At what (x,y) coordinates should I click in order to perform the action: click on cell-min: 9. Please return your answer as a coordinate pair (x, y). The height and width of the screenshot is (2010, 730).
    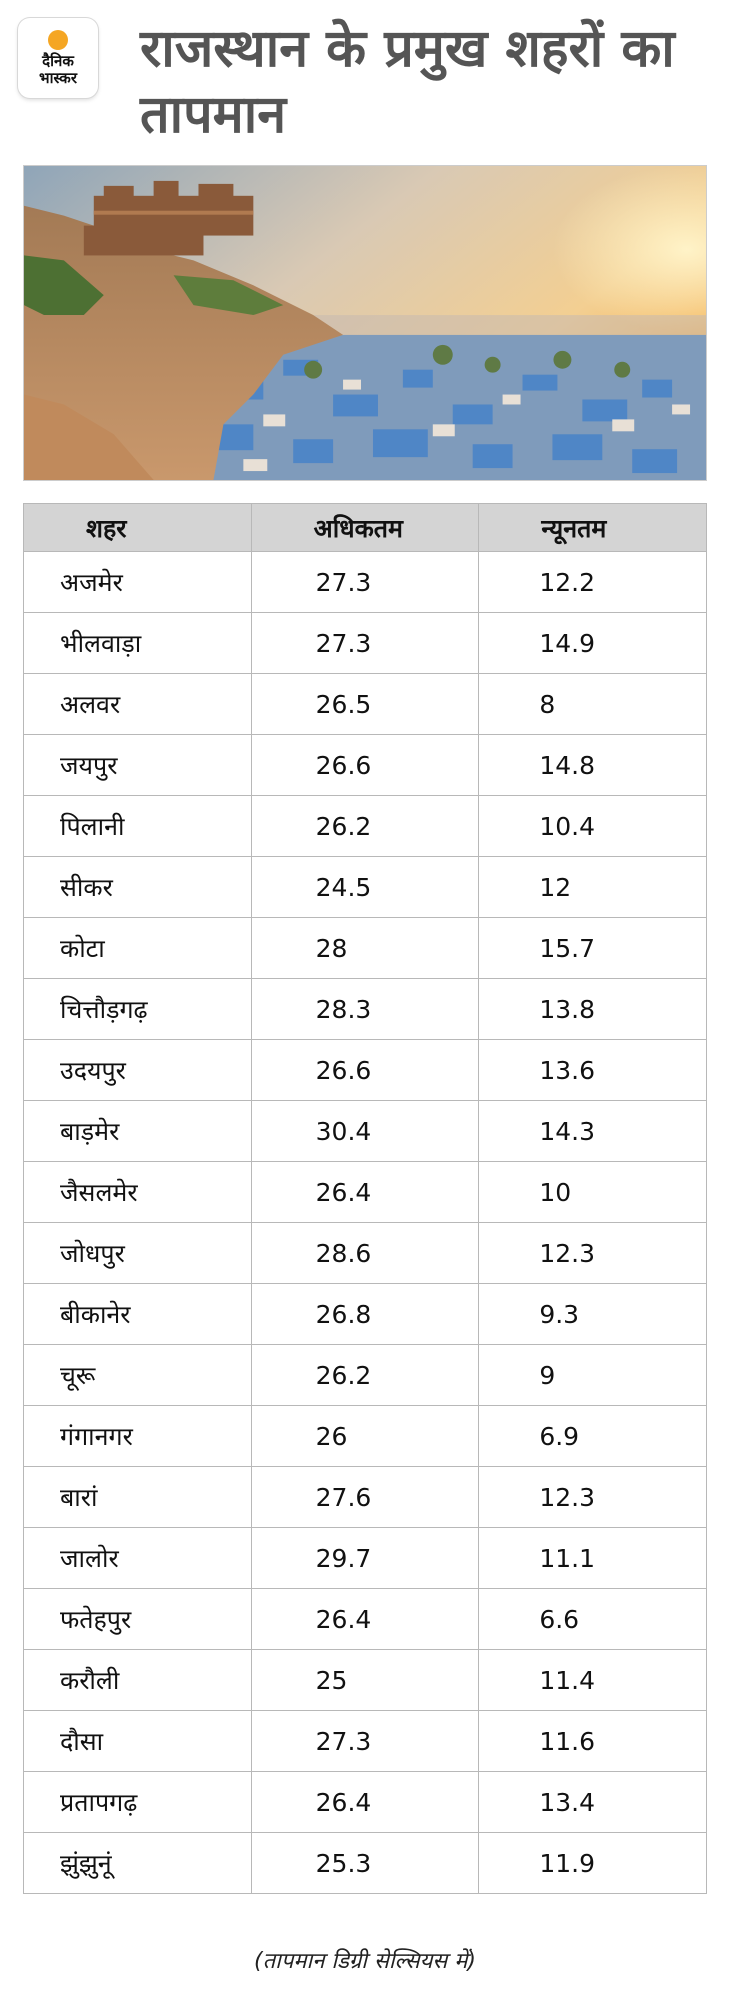
    Looking at the image, I should click on (592, 1375).